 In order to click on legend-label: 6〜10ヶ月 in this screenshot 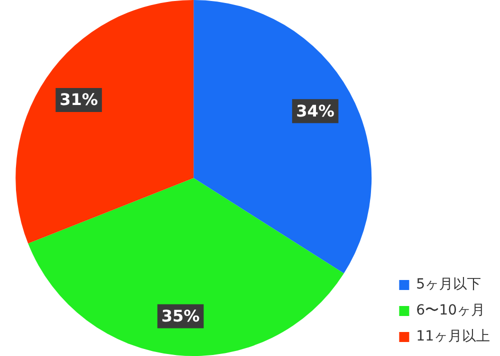, I will do `click(450, 310)`.